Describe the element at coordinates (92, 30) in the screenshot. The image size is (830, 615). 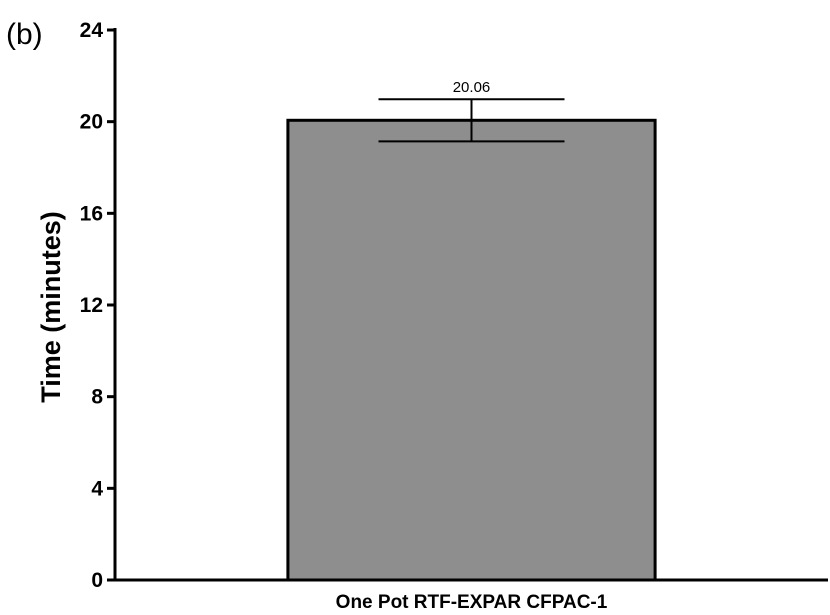
I see `y-tick-label: 24` at that location.